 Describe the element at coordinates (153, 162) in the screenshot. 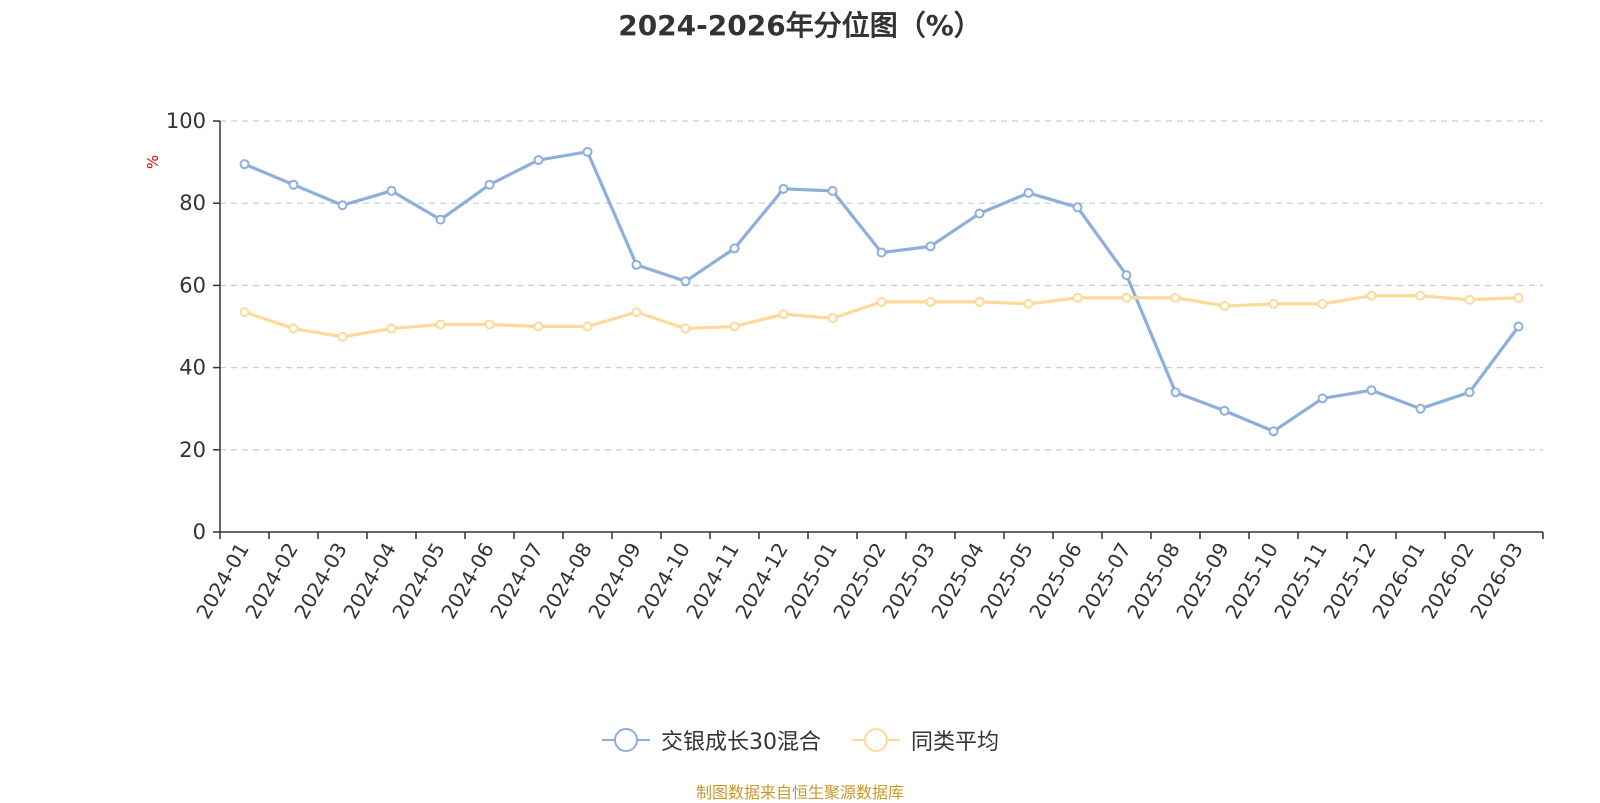

I see `y-axis-unit-label: %` at that location.